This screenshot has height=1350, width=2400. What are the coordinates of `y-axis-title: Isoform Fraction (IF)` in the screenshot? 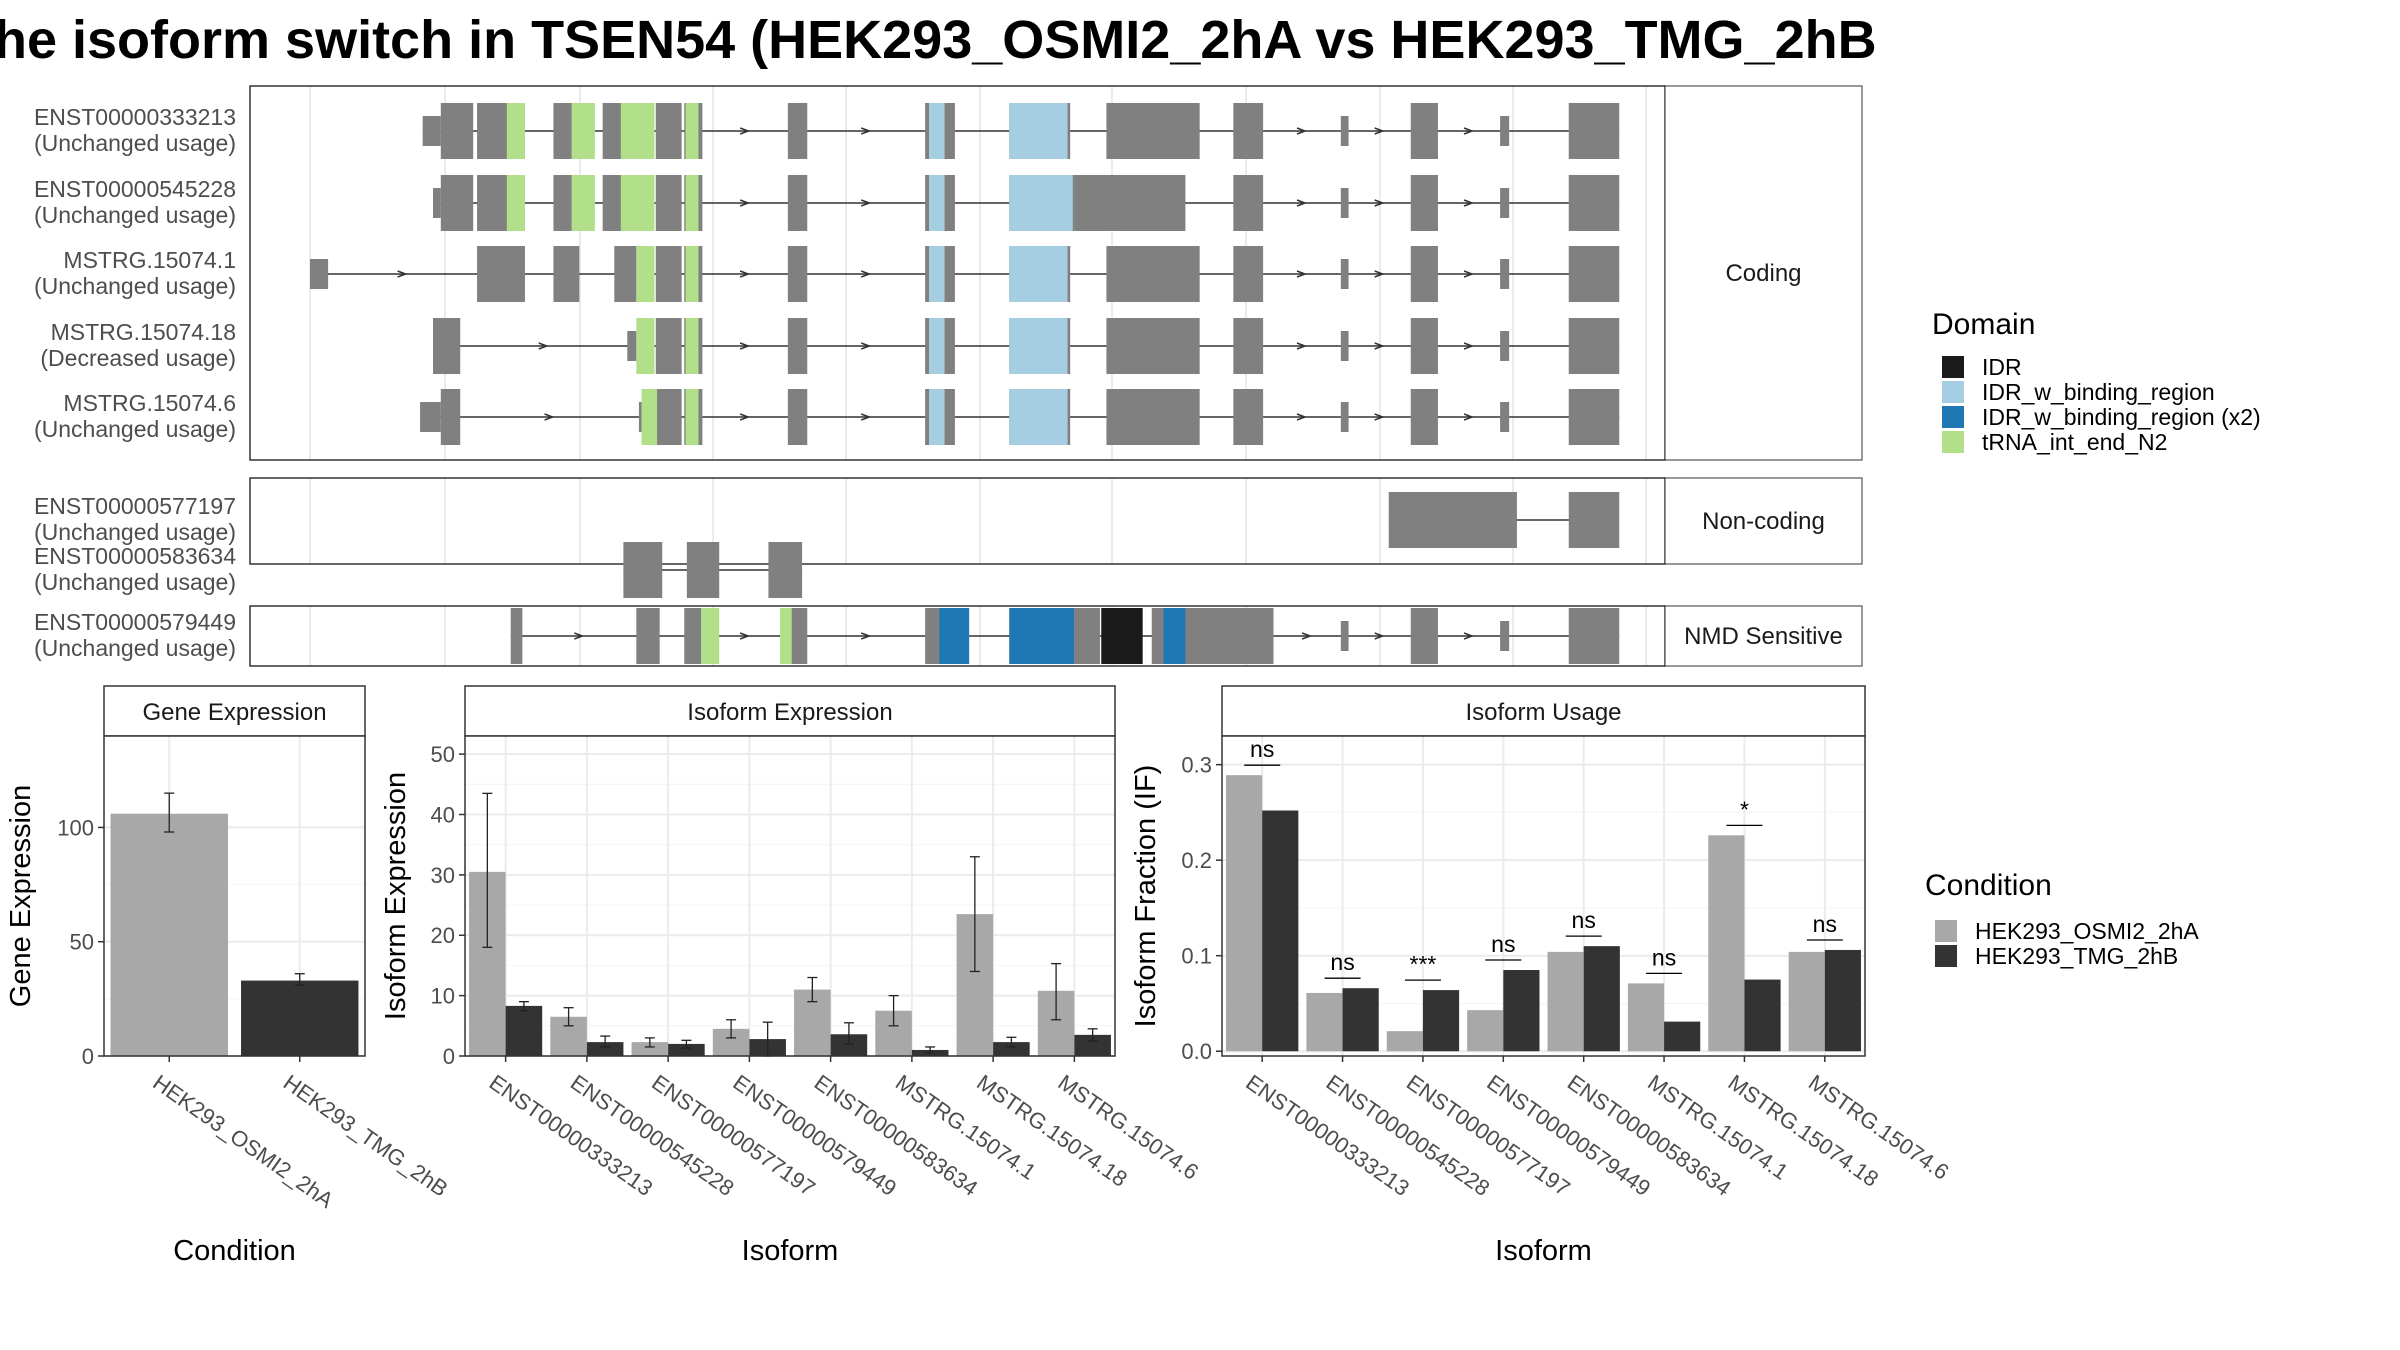 It's located at (1146, 896).